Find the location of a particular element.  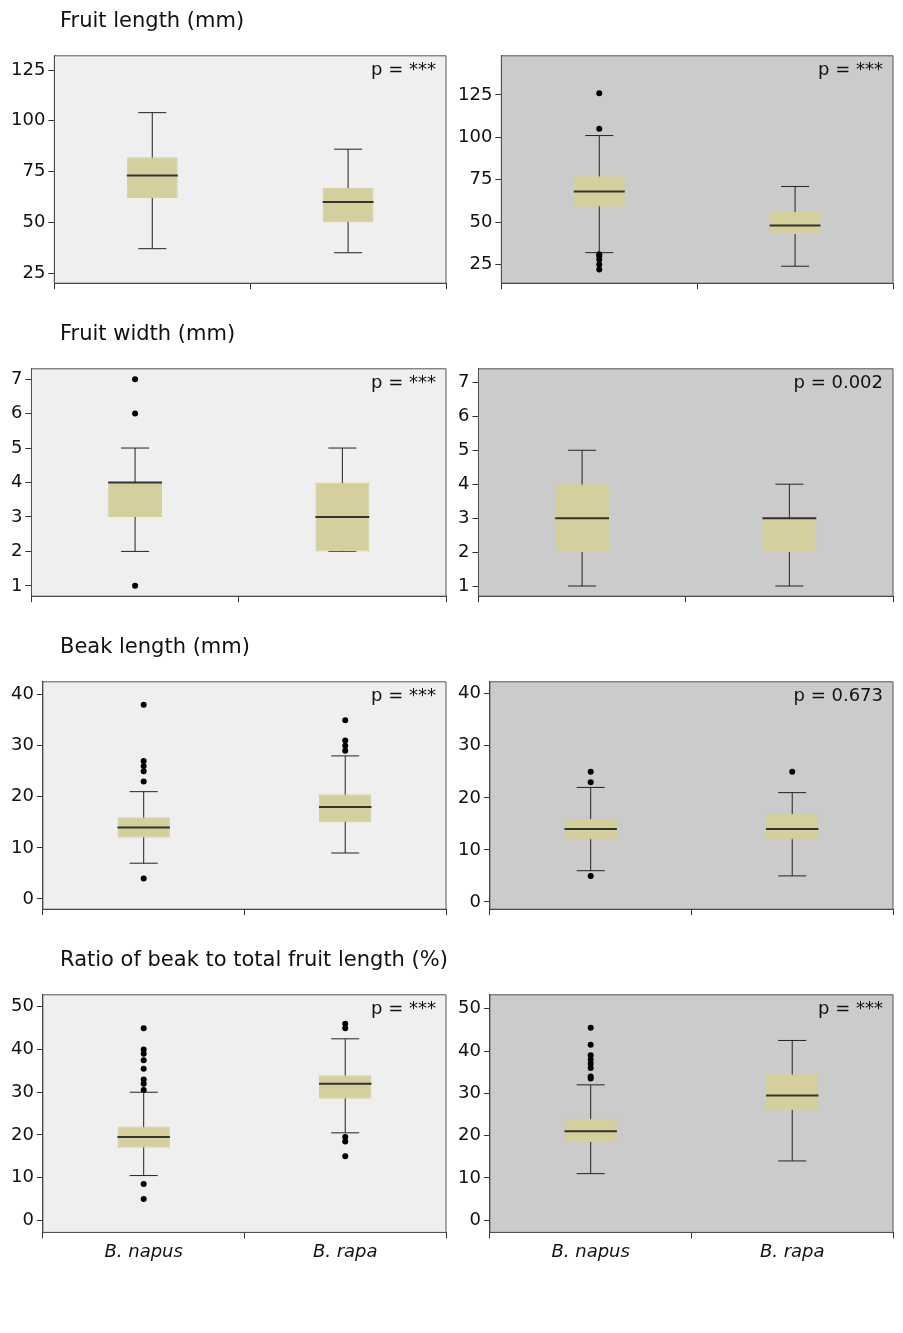

chart-title: Ratio of beak to total fruit length (%) is located at coordinates (253, 960).